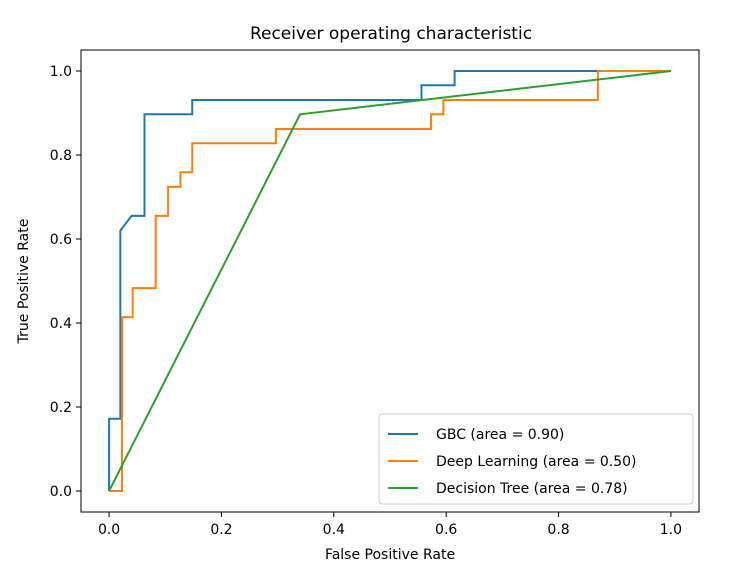 The width and height of the screenshot is (730, 584). Describe the element at coordinates (390, 525) in the screenshot. I see `x-axis-ticks: 0.0 0.2 0.4 0.6 0.8 1.0` at that location.